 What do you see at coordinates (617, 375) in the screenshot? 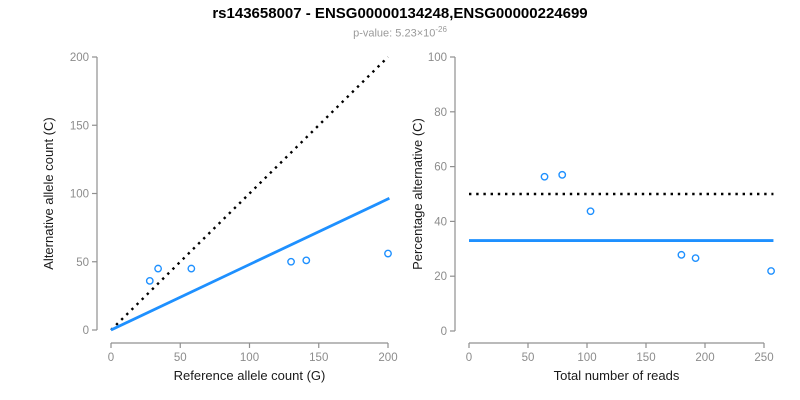
I see `x-axis-title: Total number of reads` at bounding box center [617, 375].